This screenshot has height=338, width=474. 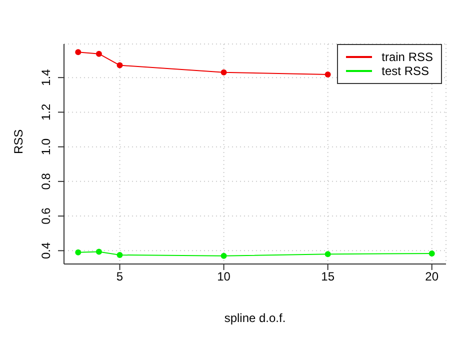 I want to click on y-tick-label: 0.6, so click(x=46, y=215).